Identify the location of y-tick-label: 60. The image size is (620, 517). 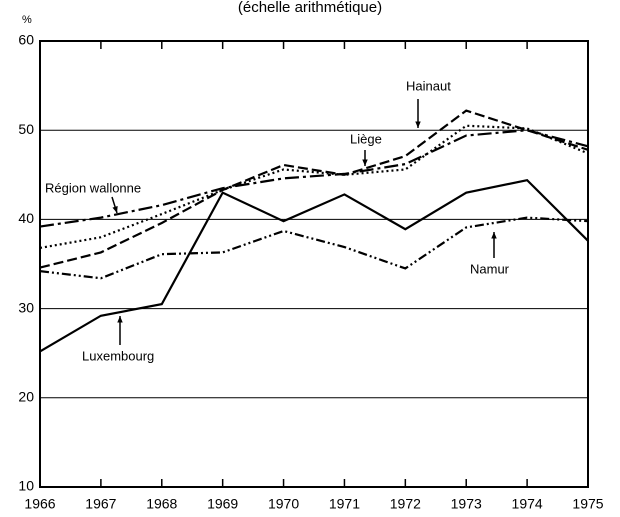
(26, 40).